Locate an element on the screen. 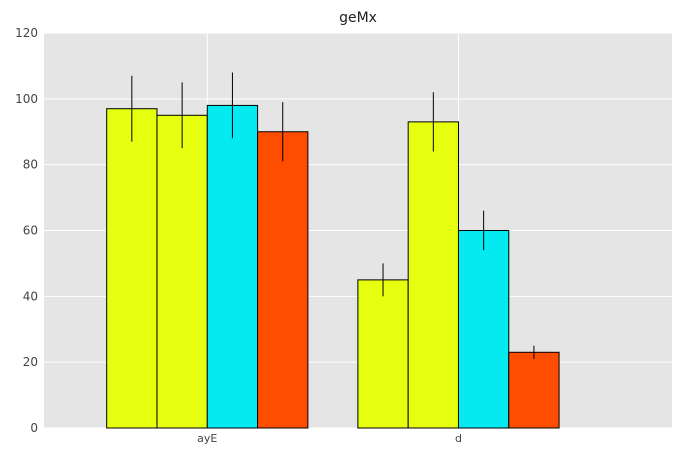 Image resolution: width=684 pixels, height=456 pixels. y-tick-label: 20 is located at coordinates (30, 362).